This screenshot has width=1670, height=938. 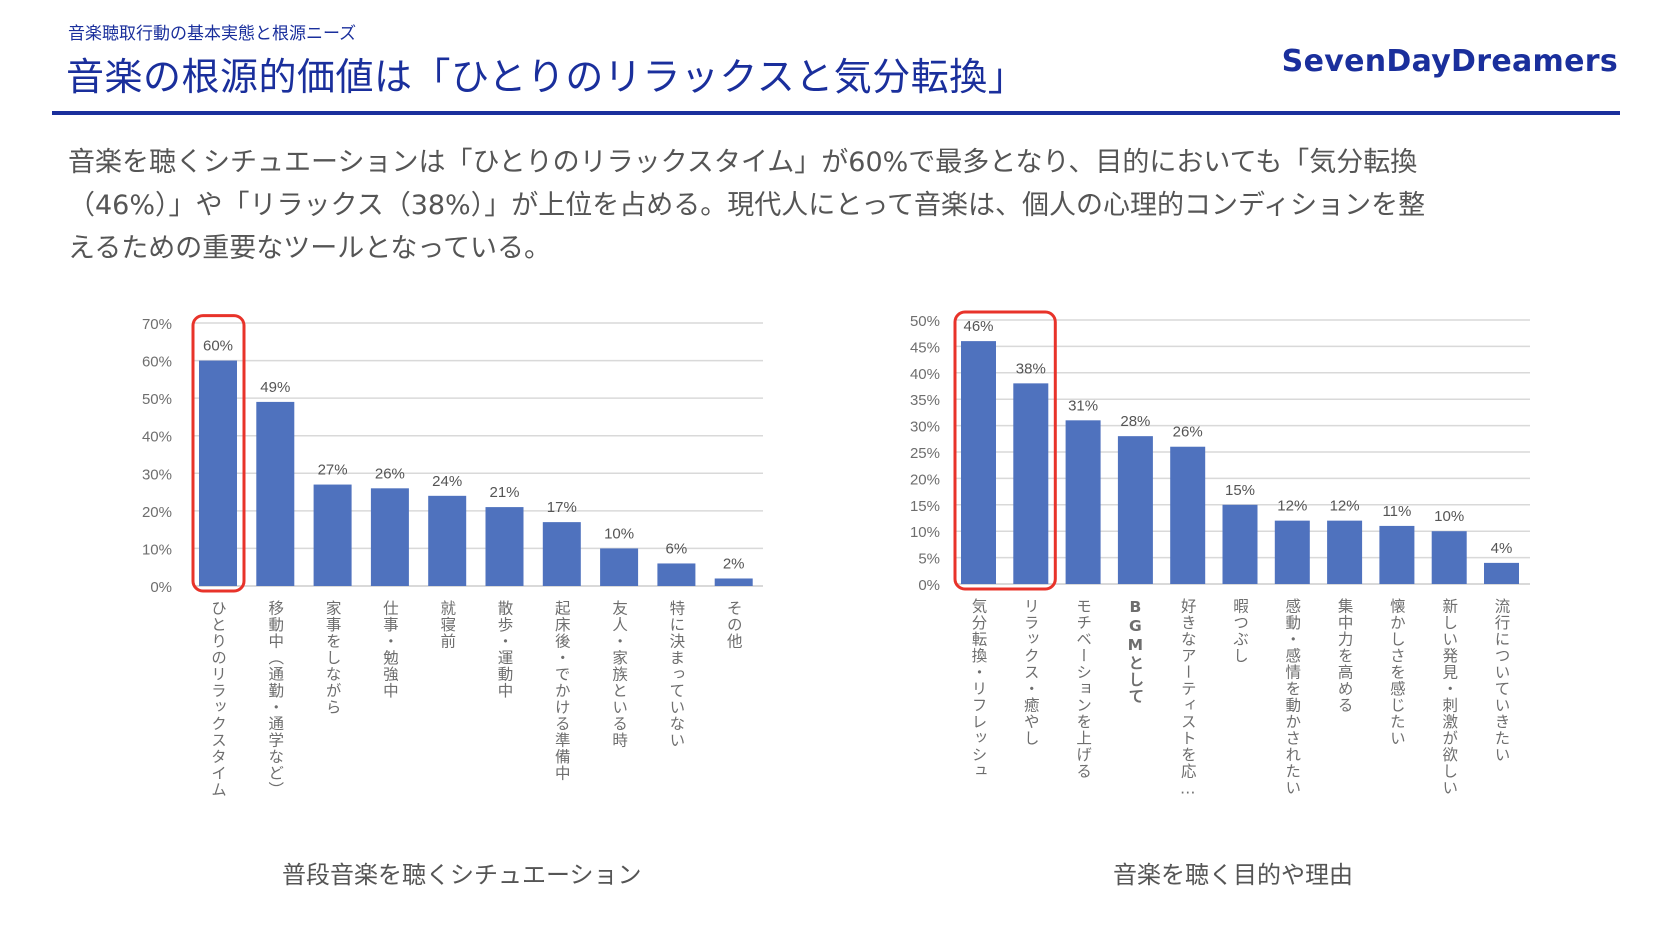 What do you see at coordinates (1449, 61) in the screenshot?
I see `brand-logo: SevenDayDreamers` at bounding box center [1449, 61].